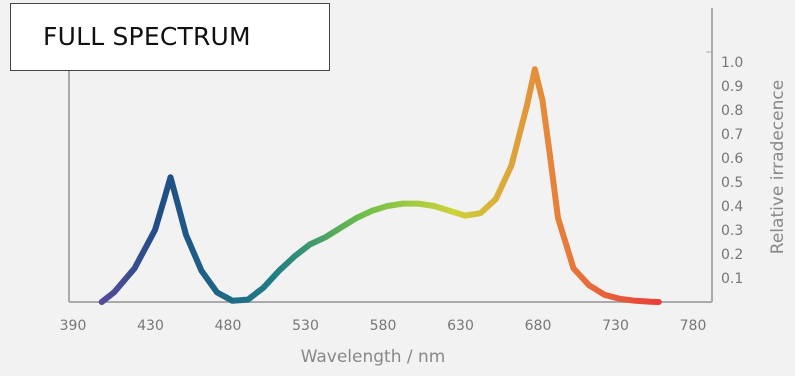 This screenshot has width=795, height=376. Describe the element at coordinates (732, 207) in the screenshot. I see `y-tick-label: 0.4` at that location.